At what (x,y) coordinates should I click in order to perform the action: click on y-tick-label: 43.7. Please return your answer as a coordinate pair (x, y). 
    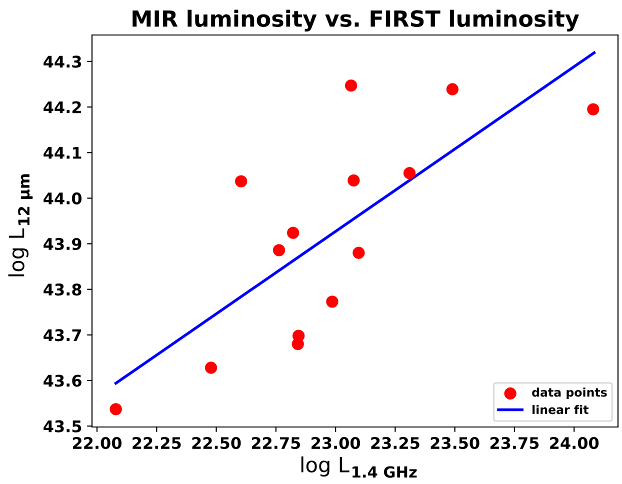
    Looking at the image, I should click on (63, 335).